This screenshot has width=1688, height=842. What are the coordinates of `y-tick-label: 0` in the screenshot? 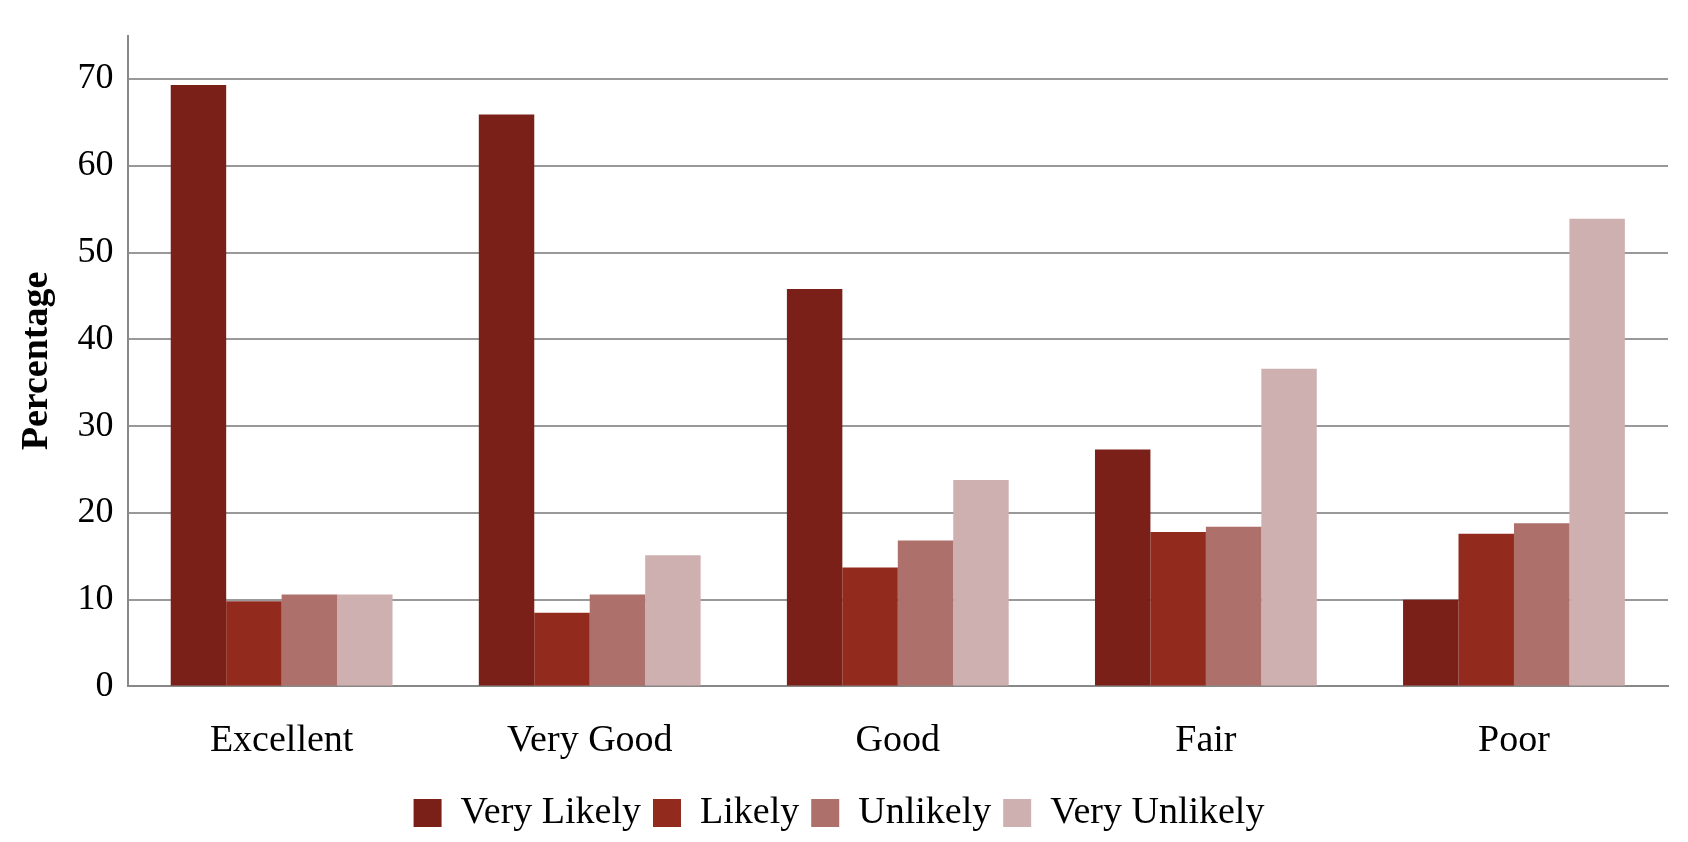 It's located at (104, 683).